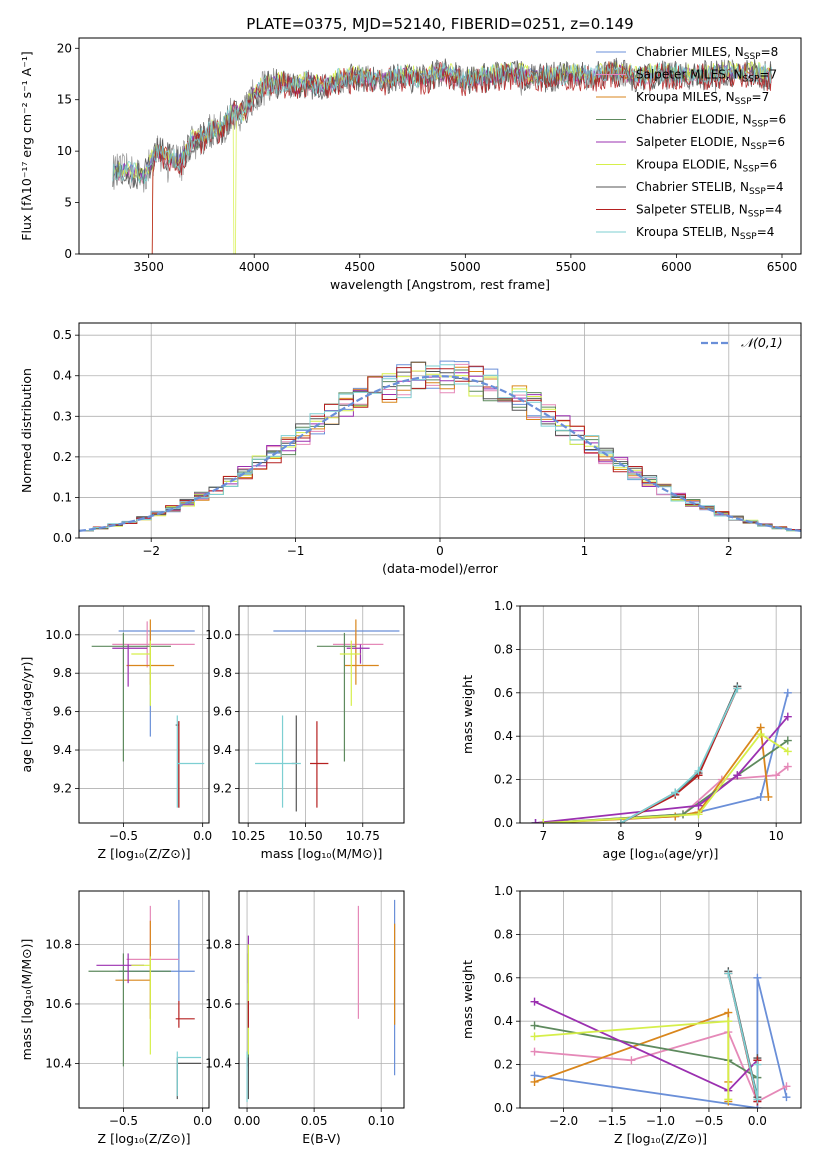 This screenshot has height=1170, width=819. Describe the element at coordinates (711, 121) in the screenshot. I see `legend-label: Chabrier ELODIE, NSSP=6` at that location.